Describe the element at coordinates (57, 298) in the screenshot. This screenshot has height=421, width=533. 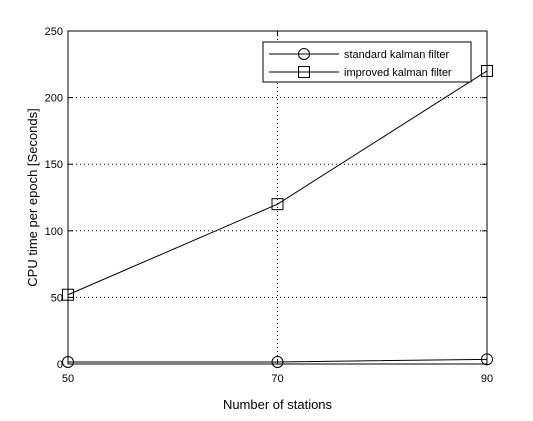
I see `y-tick-label: 50` at that location.